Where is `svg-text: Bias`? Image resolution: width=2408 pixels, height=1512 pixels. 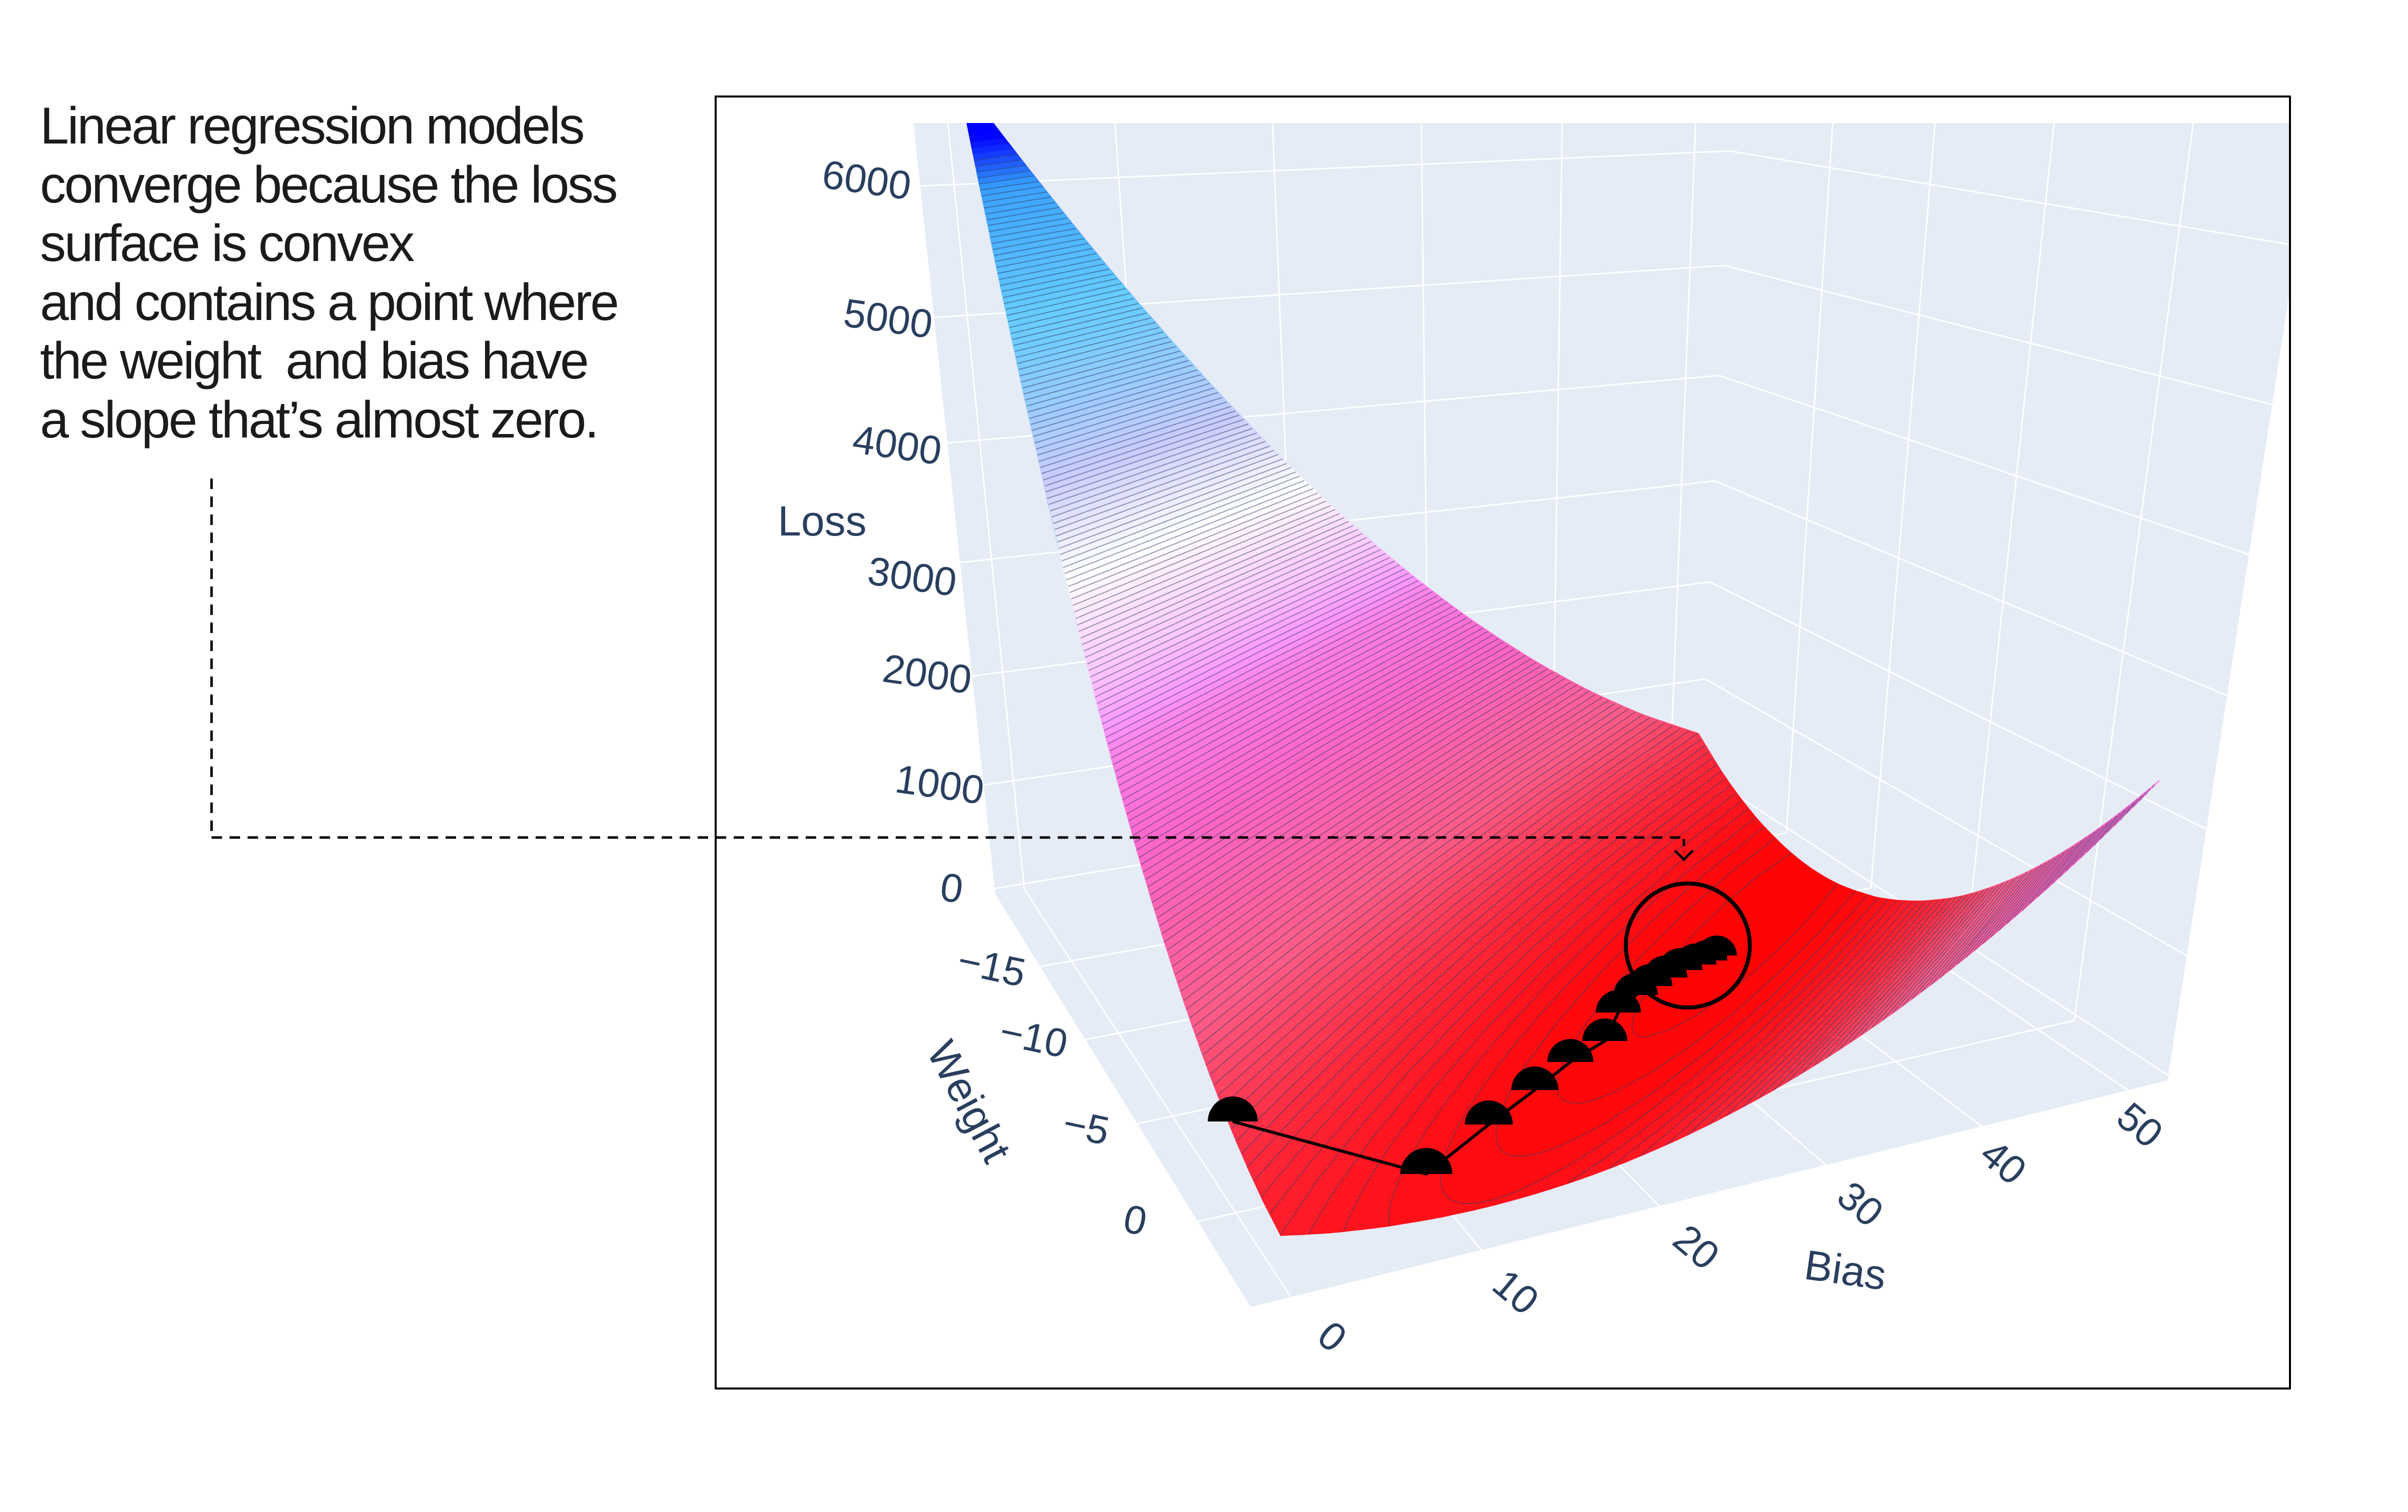 svg-text: Bias is located at coordinates (1845, 1270).